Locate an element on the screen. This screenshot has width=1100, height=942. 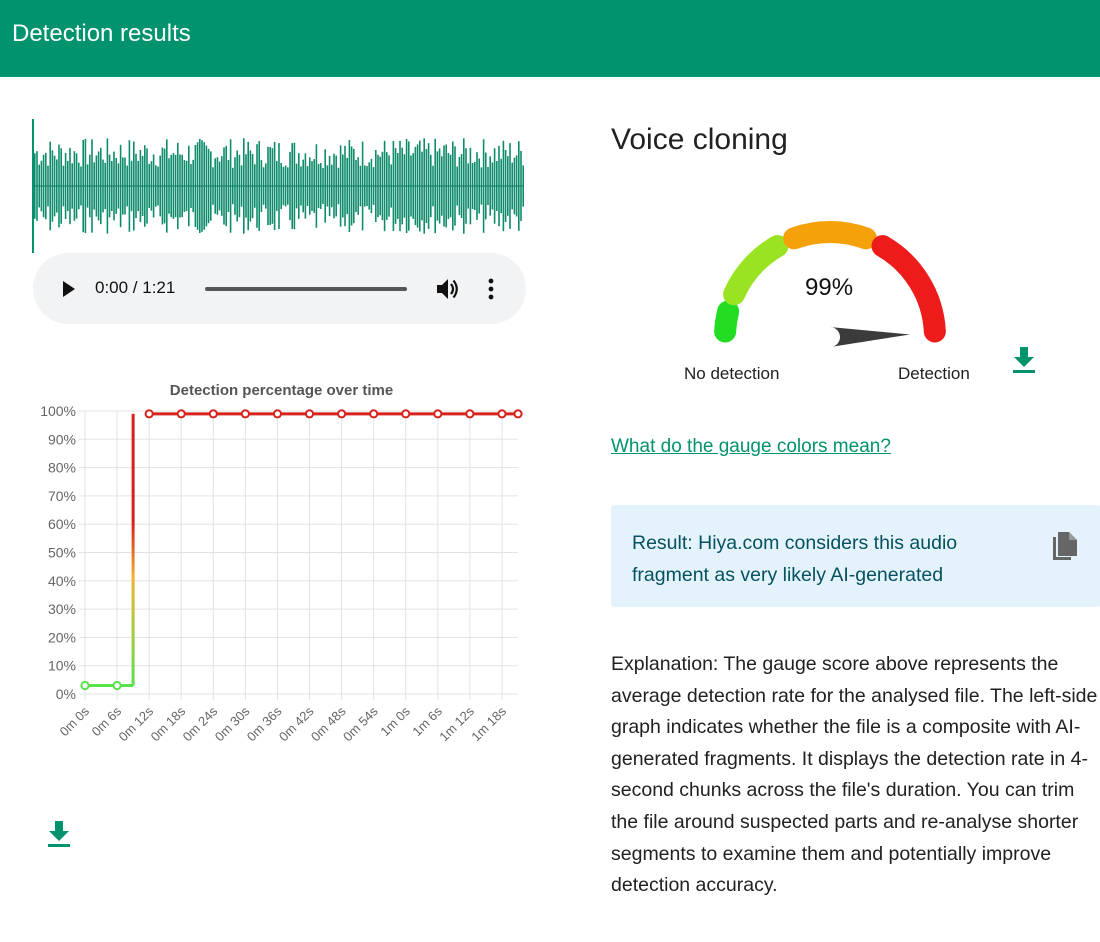
gauge-label-detection: Detection is located at coordinates (934, 373).